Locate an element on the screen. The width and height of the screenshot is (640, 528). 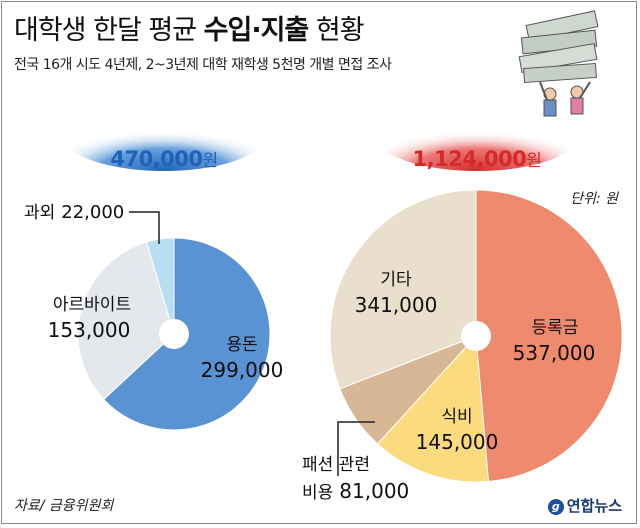
tuition-value: 537,000 is located at coordinates (554, 353).